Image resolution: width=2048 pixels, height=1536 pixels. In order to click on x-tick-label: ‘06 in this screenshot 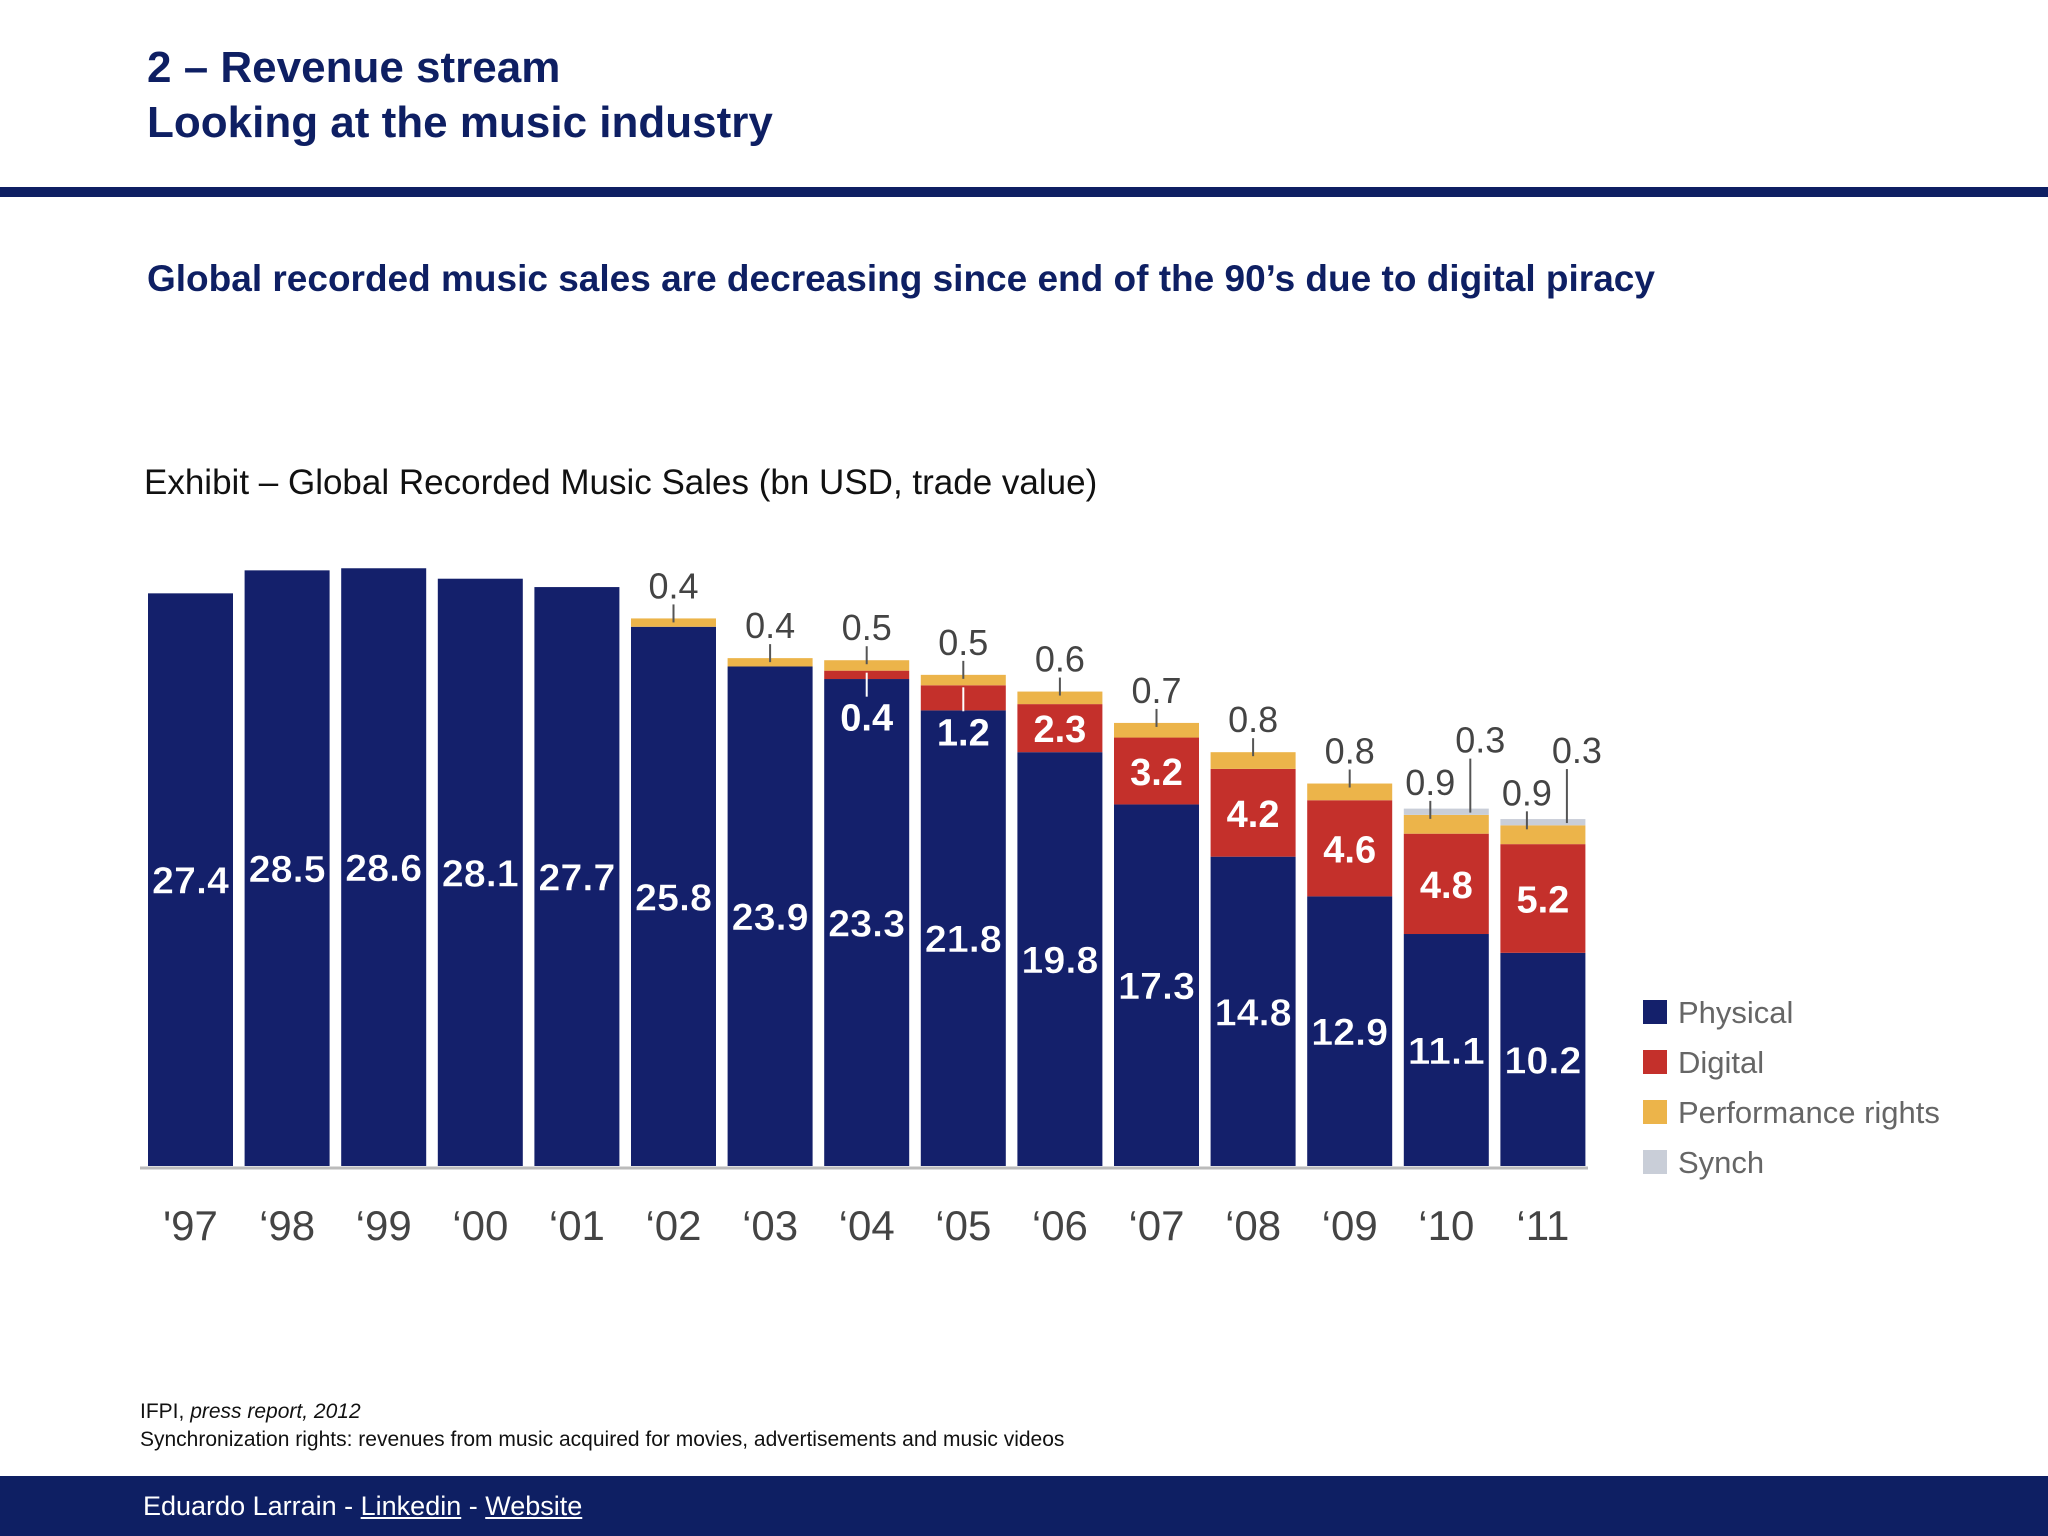, I will do `click(1060, 1225)`.